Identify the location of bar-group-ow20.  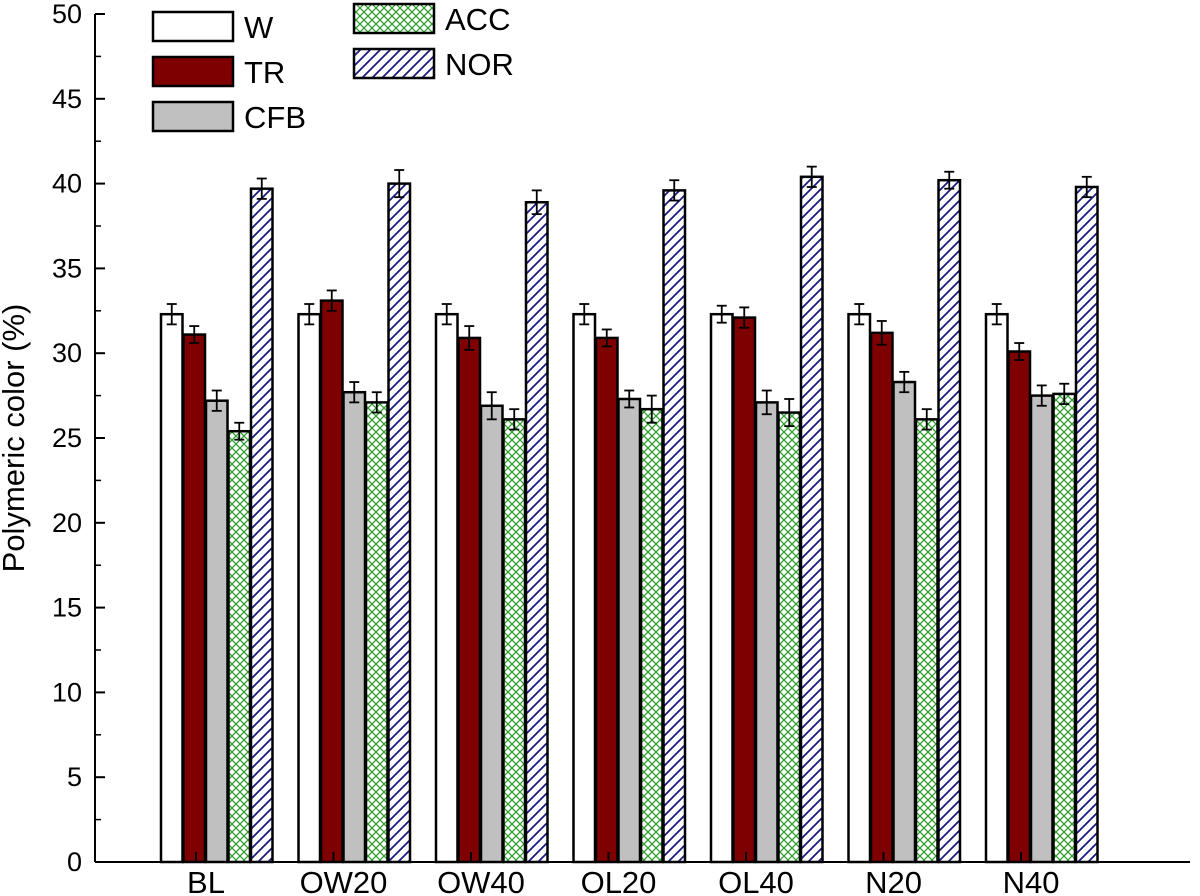
(354, 516).